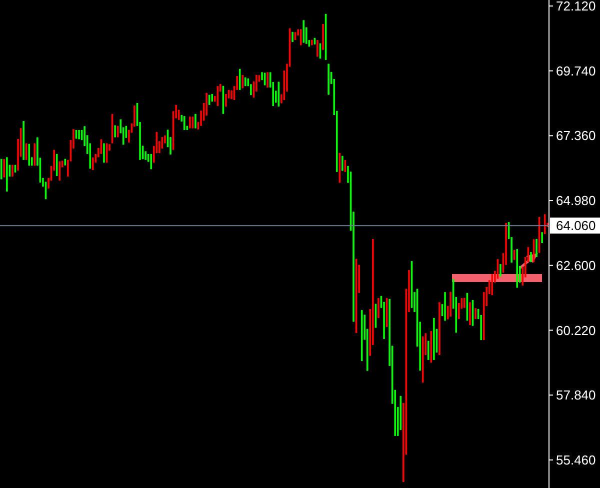  What do you see at coordinates (576, 7) in the screenshot?
I see `y-tick-label: 72.120` at bounding box center [576, 7].